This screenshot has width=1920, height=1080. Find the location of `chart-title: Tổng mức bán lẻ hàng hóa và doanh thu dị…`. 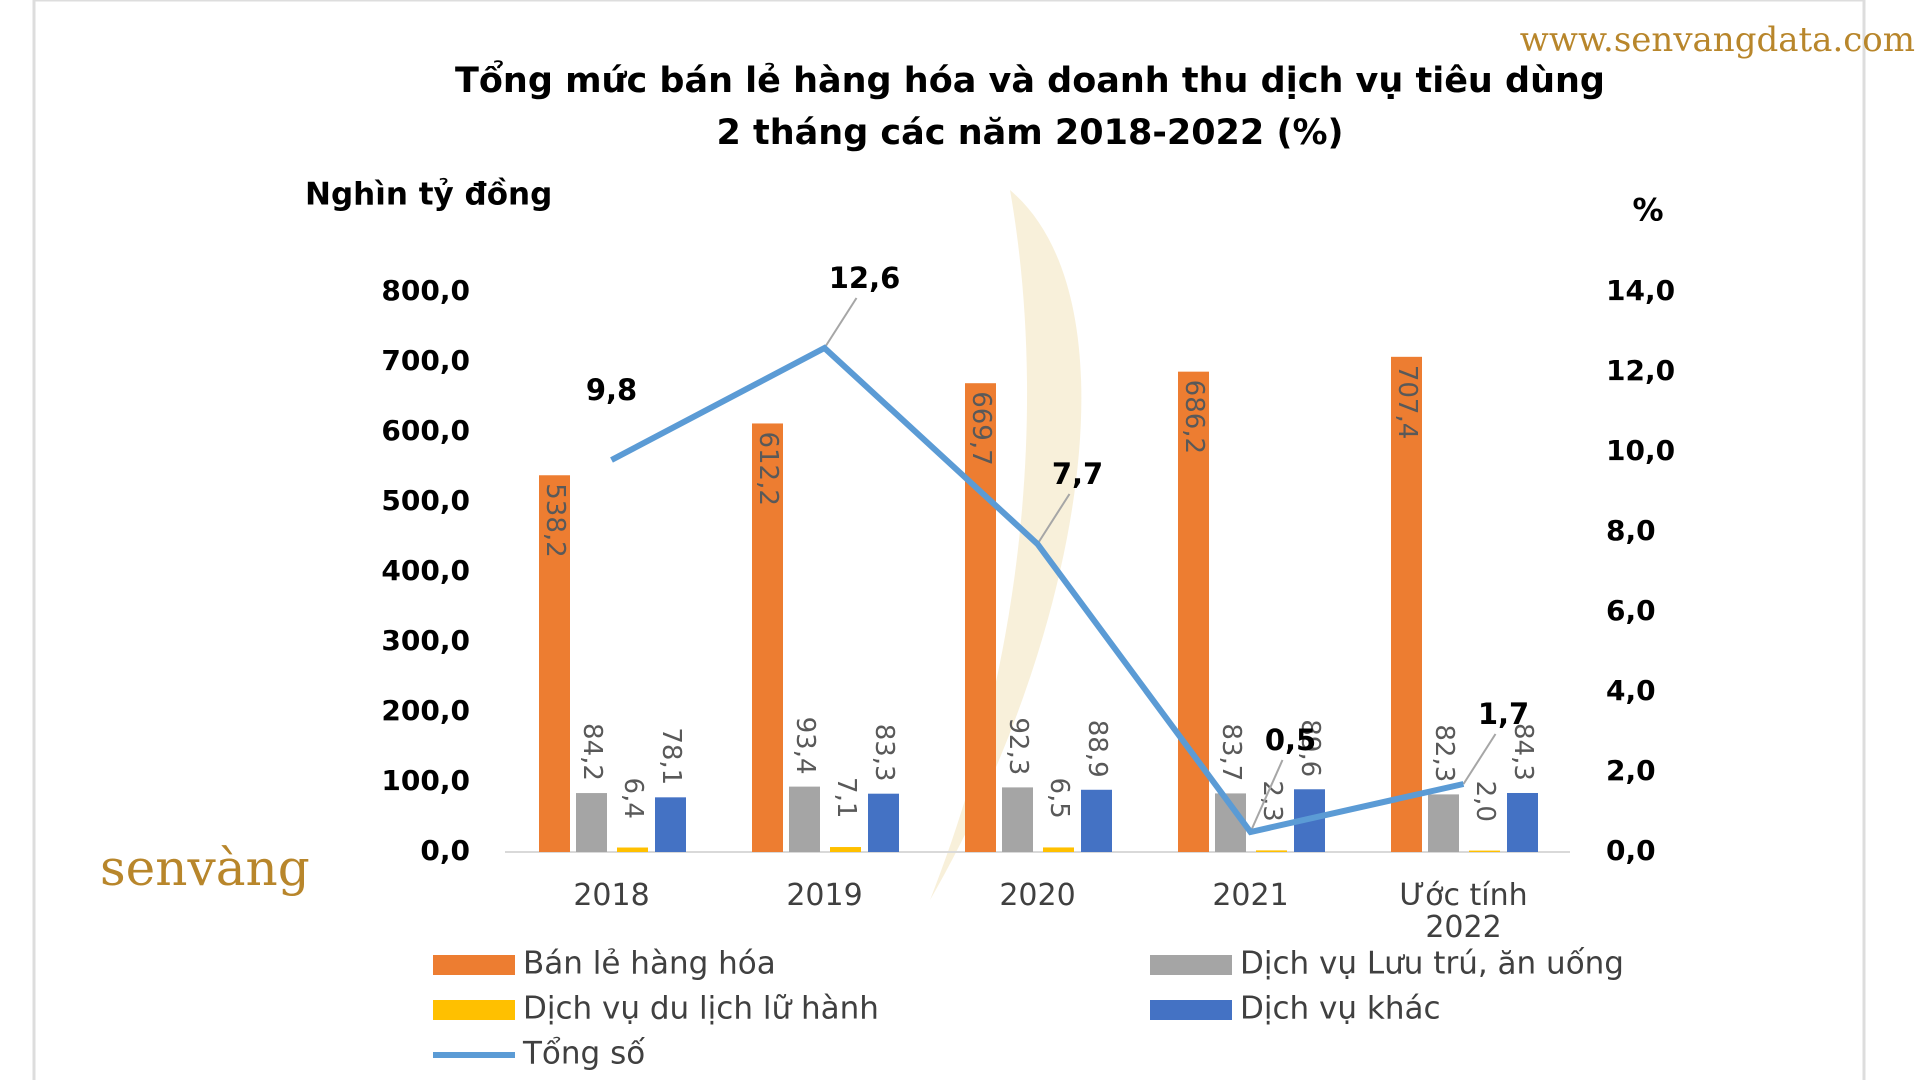

chart-title: Tổng mức bán lẻ hàng hóa và doanh thu dị… is located at coordinates (1030, 80).